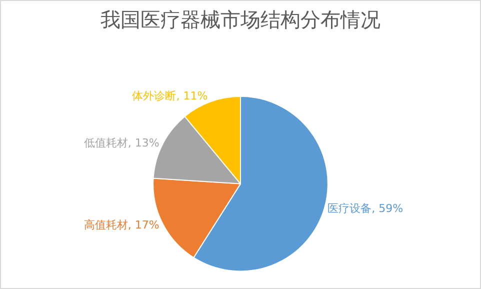 The height and width of the screenshot is (289, 481). I want to click on chart-title: 我国医疗器械市场结构分布情况, so click(240, 19).